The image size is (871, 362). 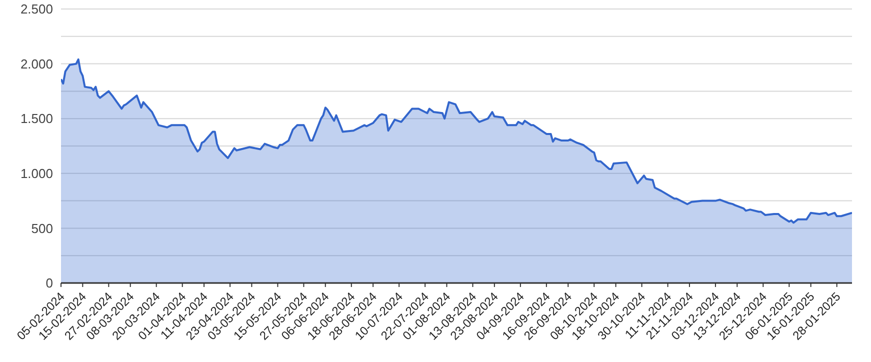 I want to click on y-tick-label: 0, so click(x=49, y=283).